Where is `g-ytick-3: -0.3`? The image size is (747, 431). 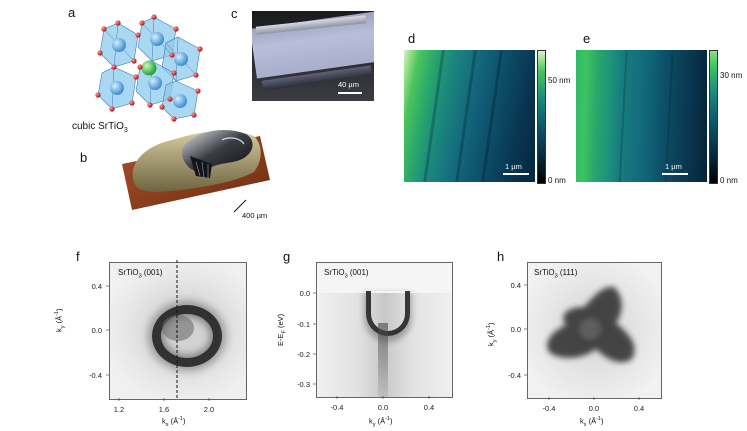
g-ytick-3: -0.3 is located at coordinates (303, 384).